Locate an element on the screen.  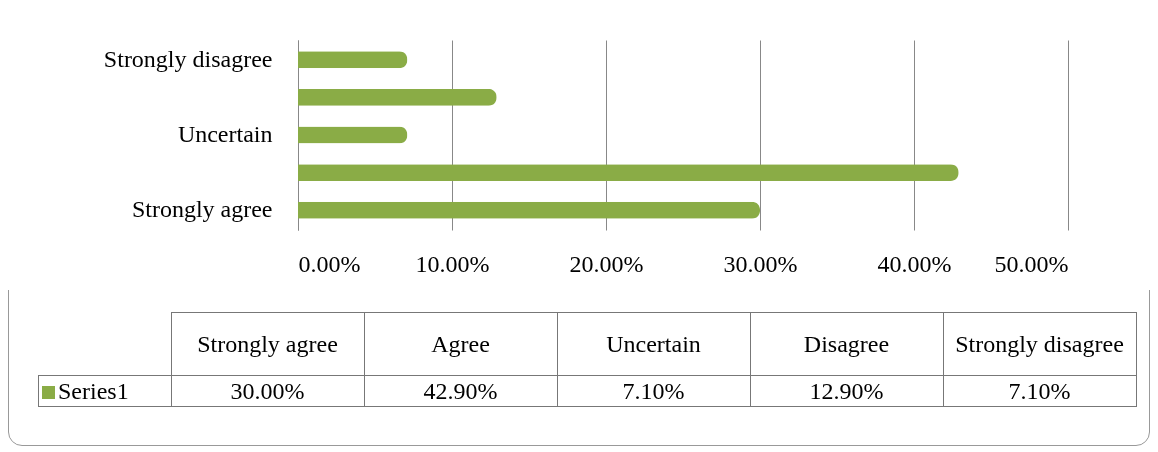
x-tick-label: 0.00% is located at coordinates (329, 263).